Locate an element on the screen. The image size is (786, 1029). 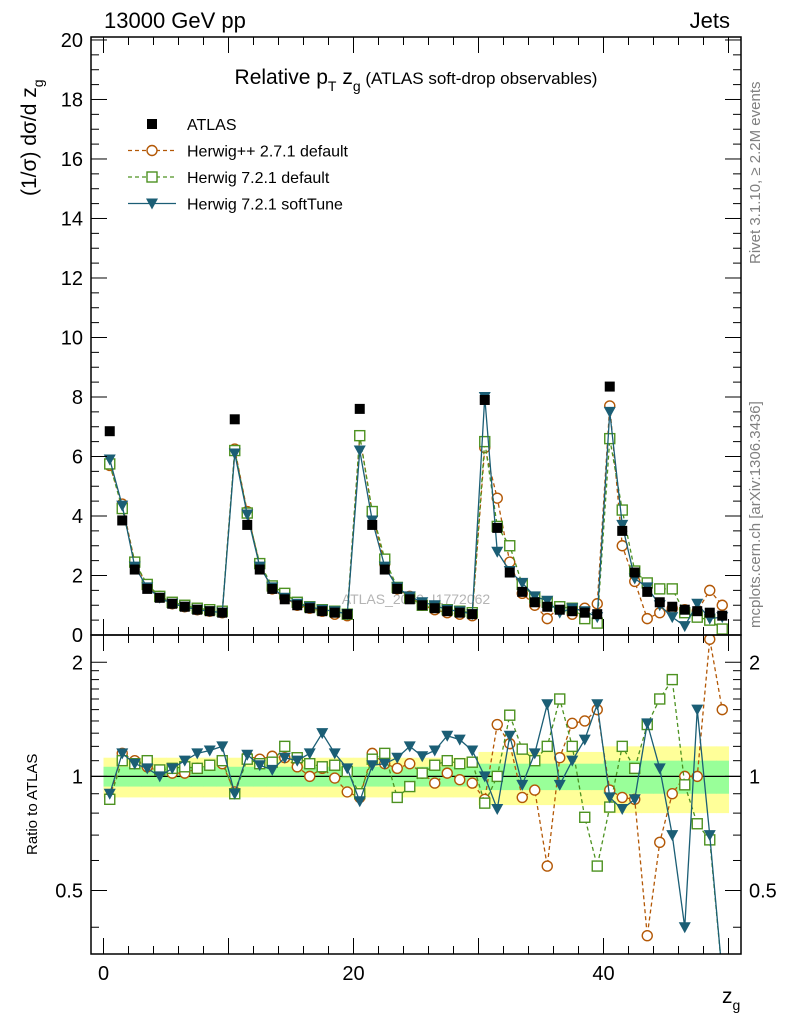
top-ytick-label: 2 is located at coordinates (77, 576).